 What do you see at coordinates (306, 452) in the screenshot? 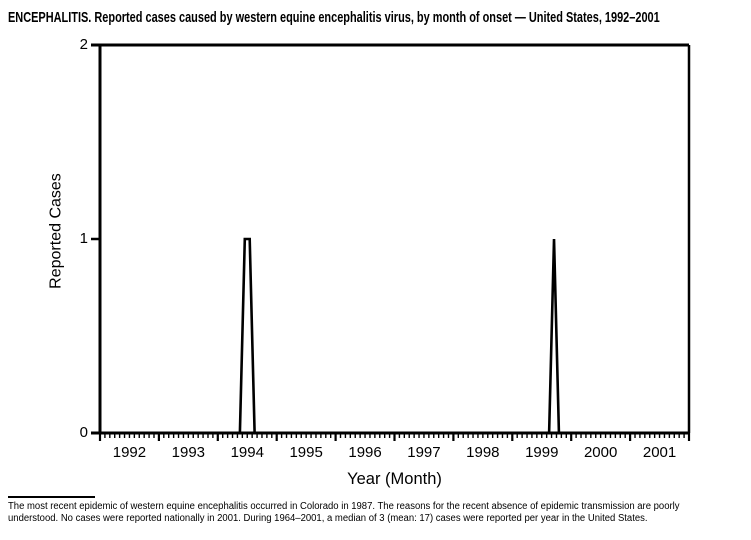
I see `x-tick-label: 1995` at bounding box center [306, 452].